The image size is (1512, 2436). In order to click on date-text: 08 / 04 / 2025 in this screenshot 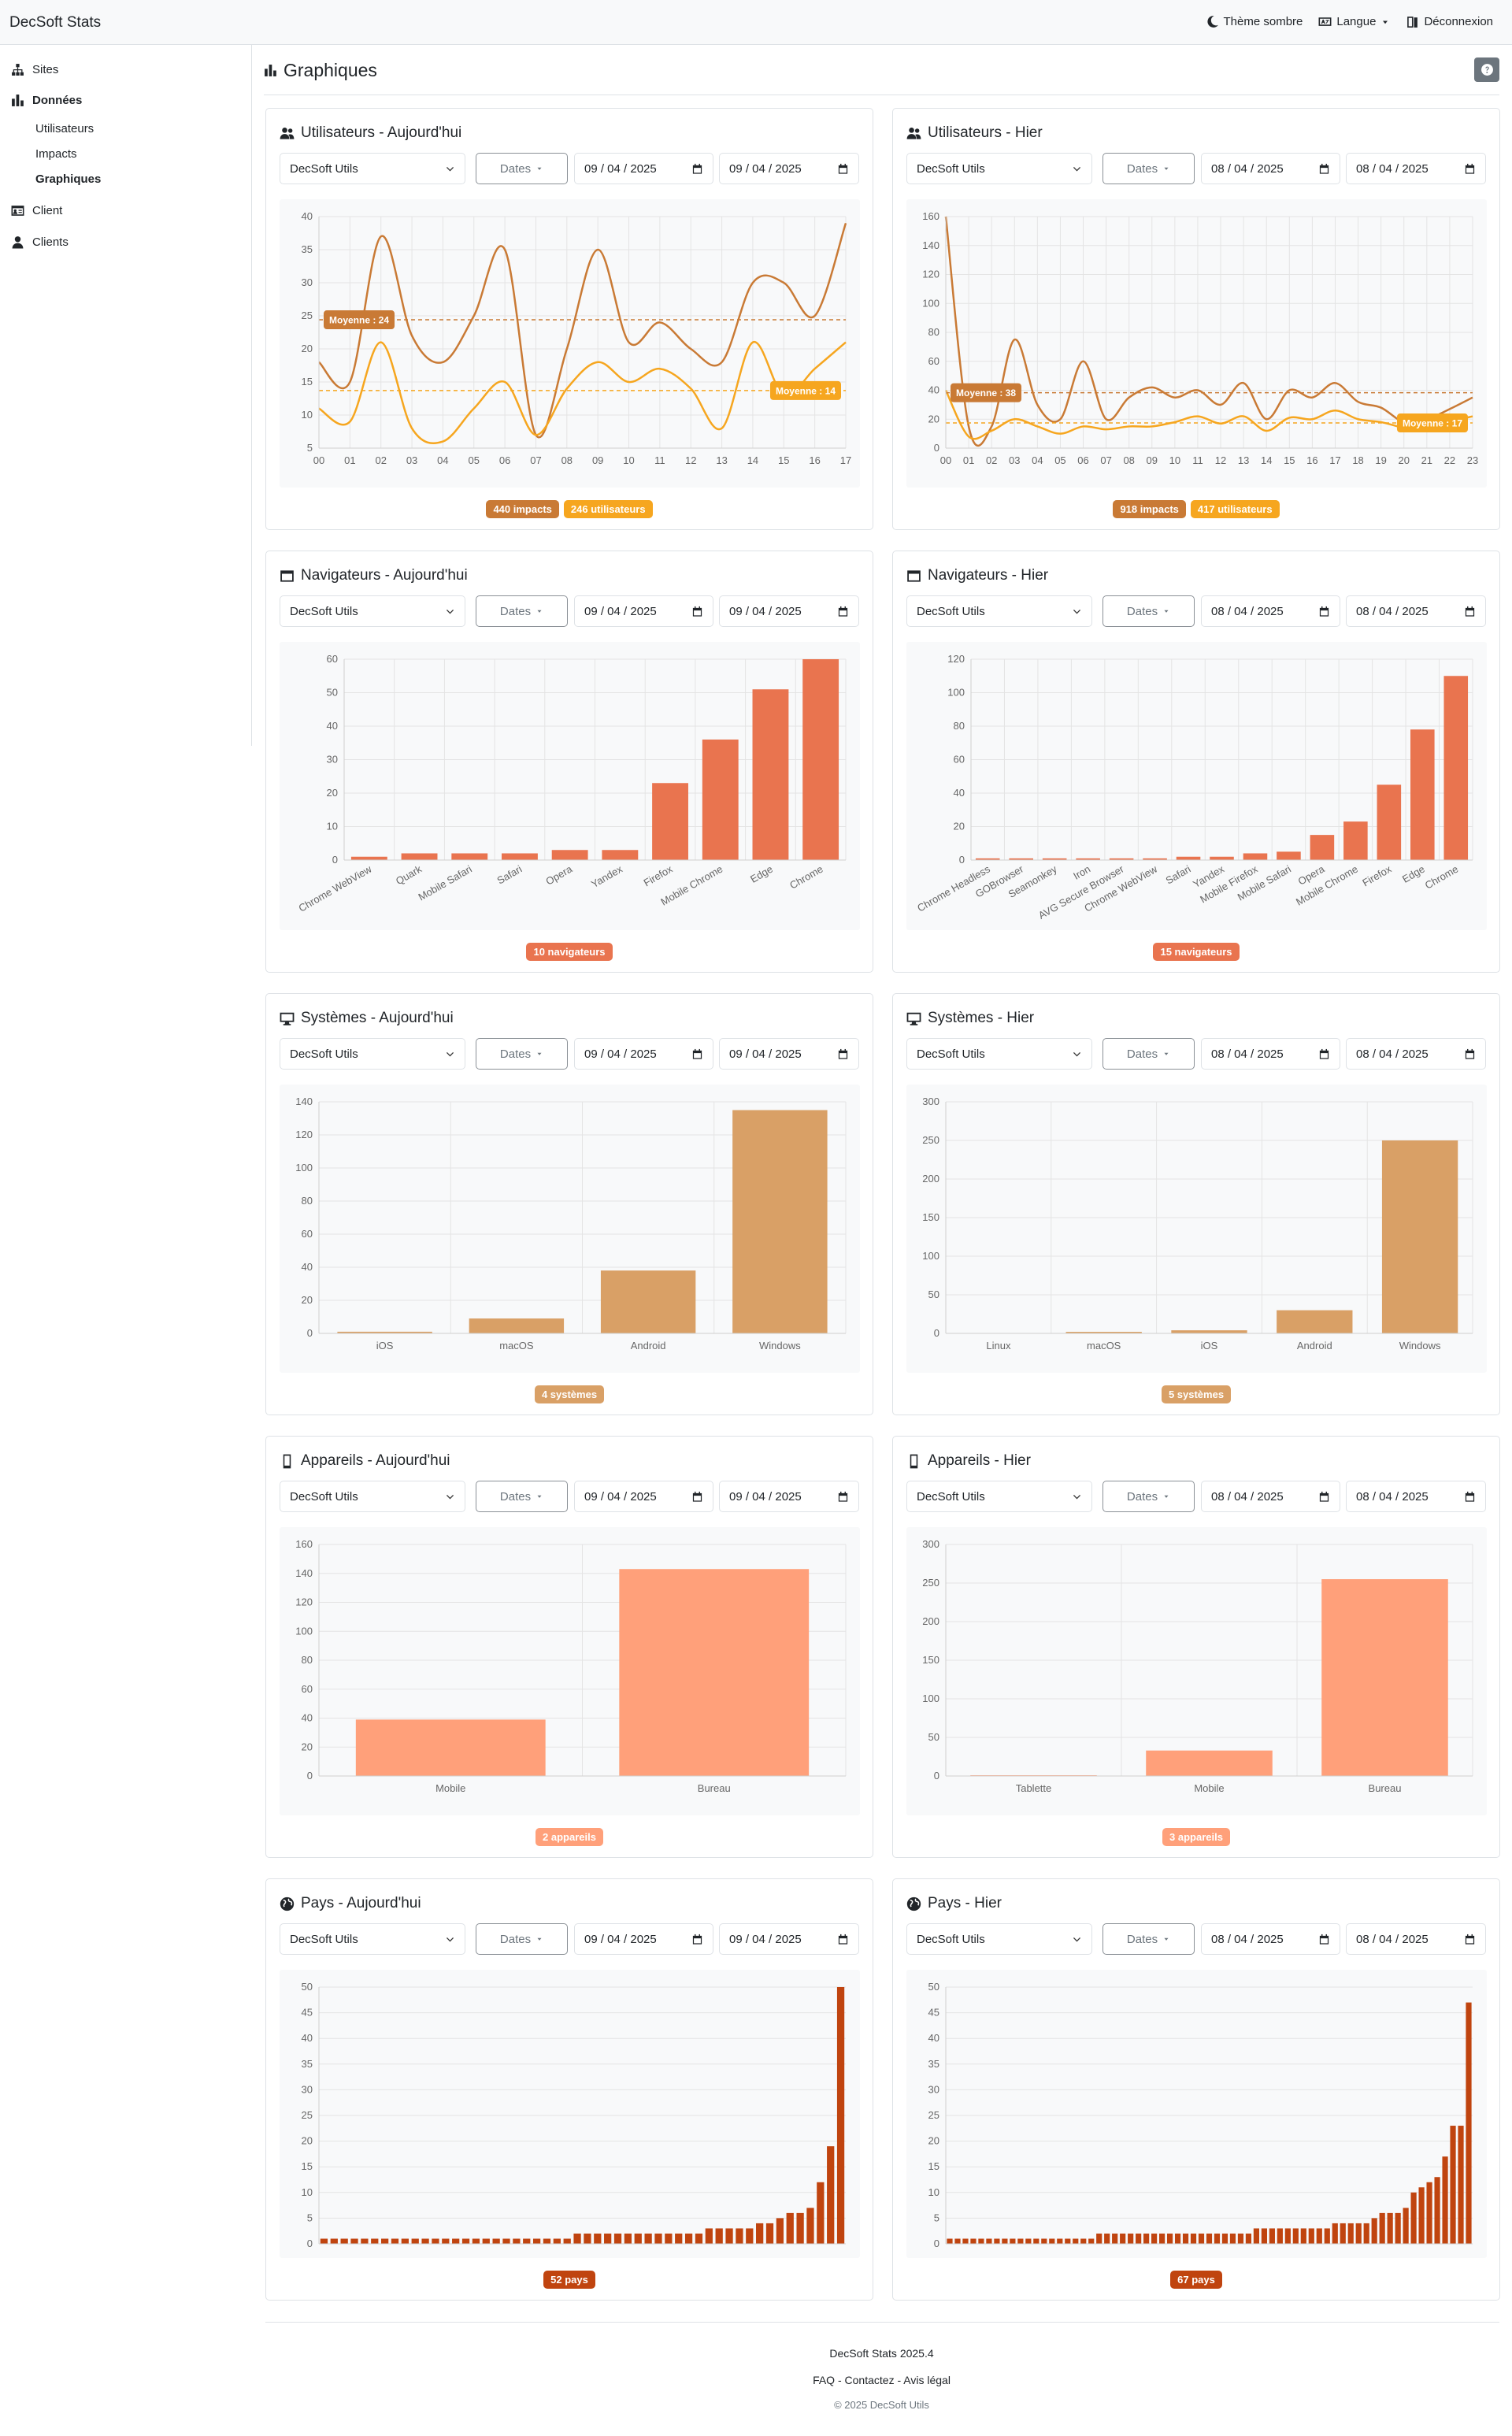, I will do `click(1392, 1496)`.